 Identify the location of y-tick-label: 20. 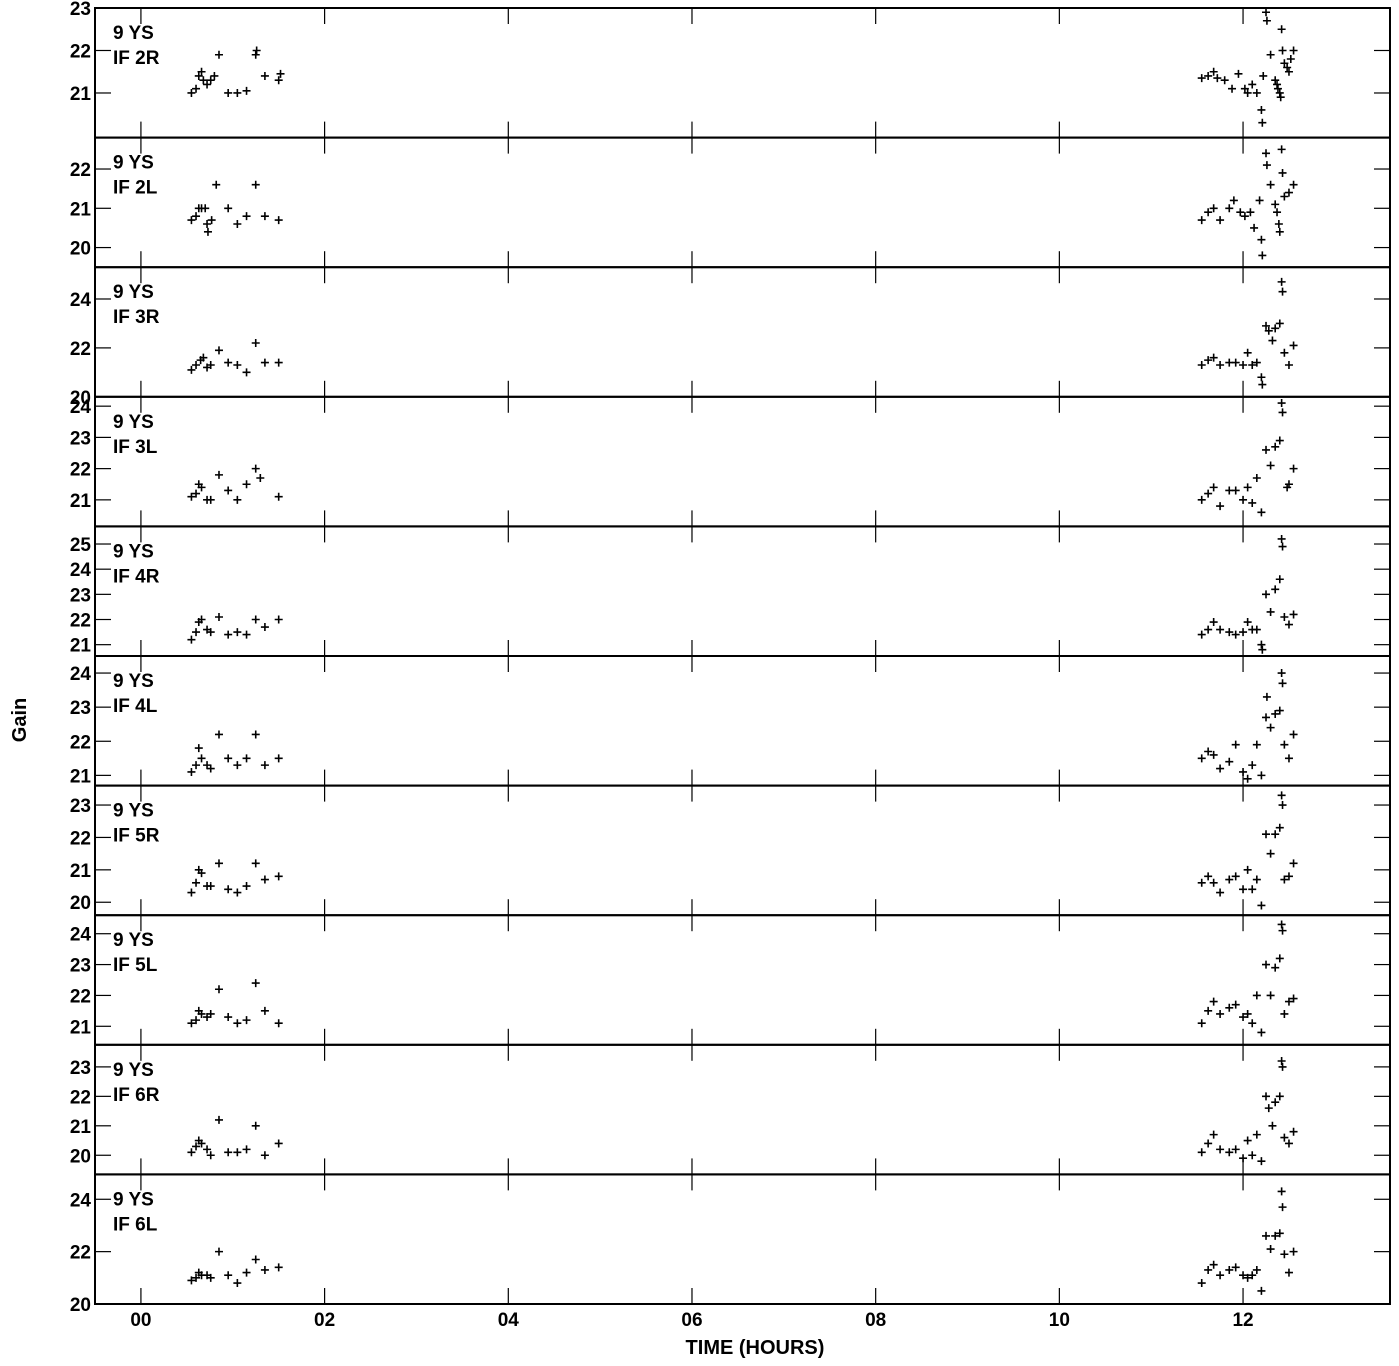
(80, 398).